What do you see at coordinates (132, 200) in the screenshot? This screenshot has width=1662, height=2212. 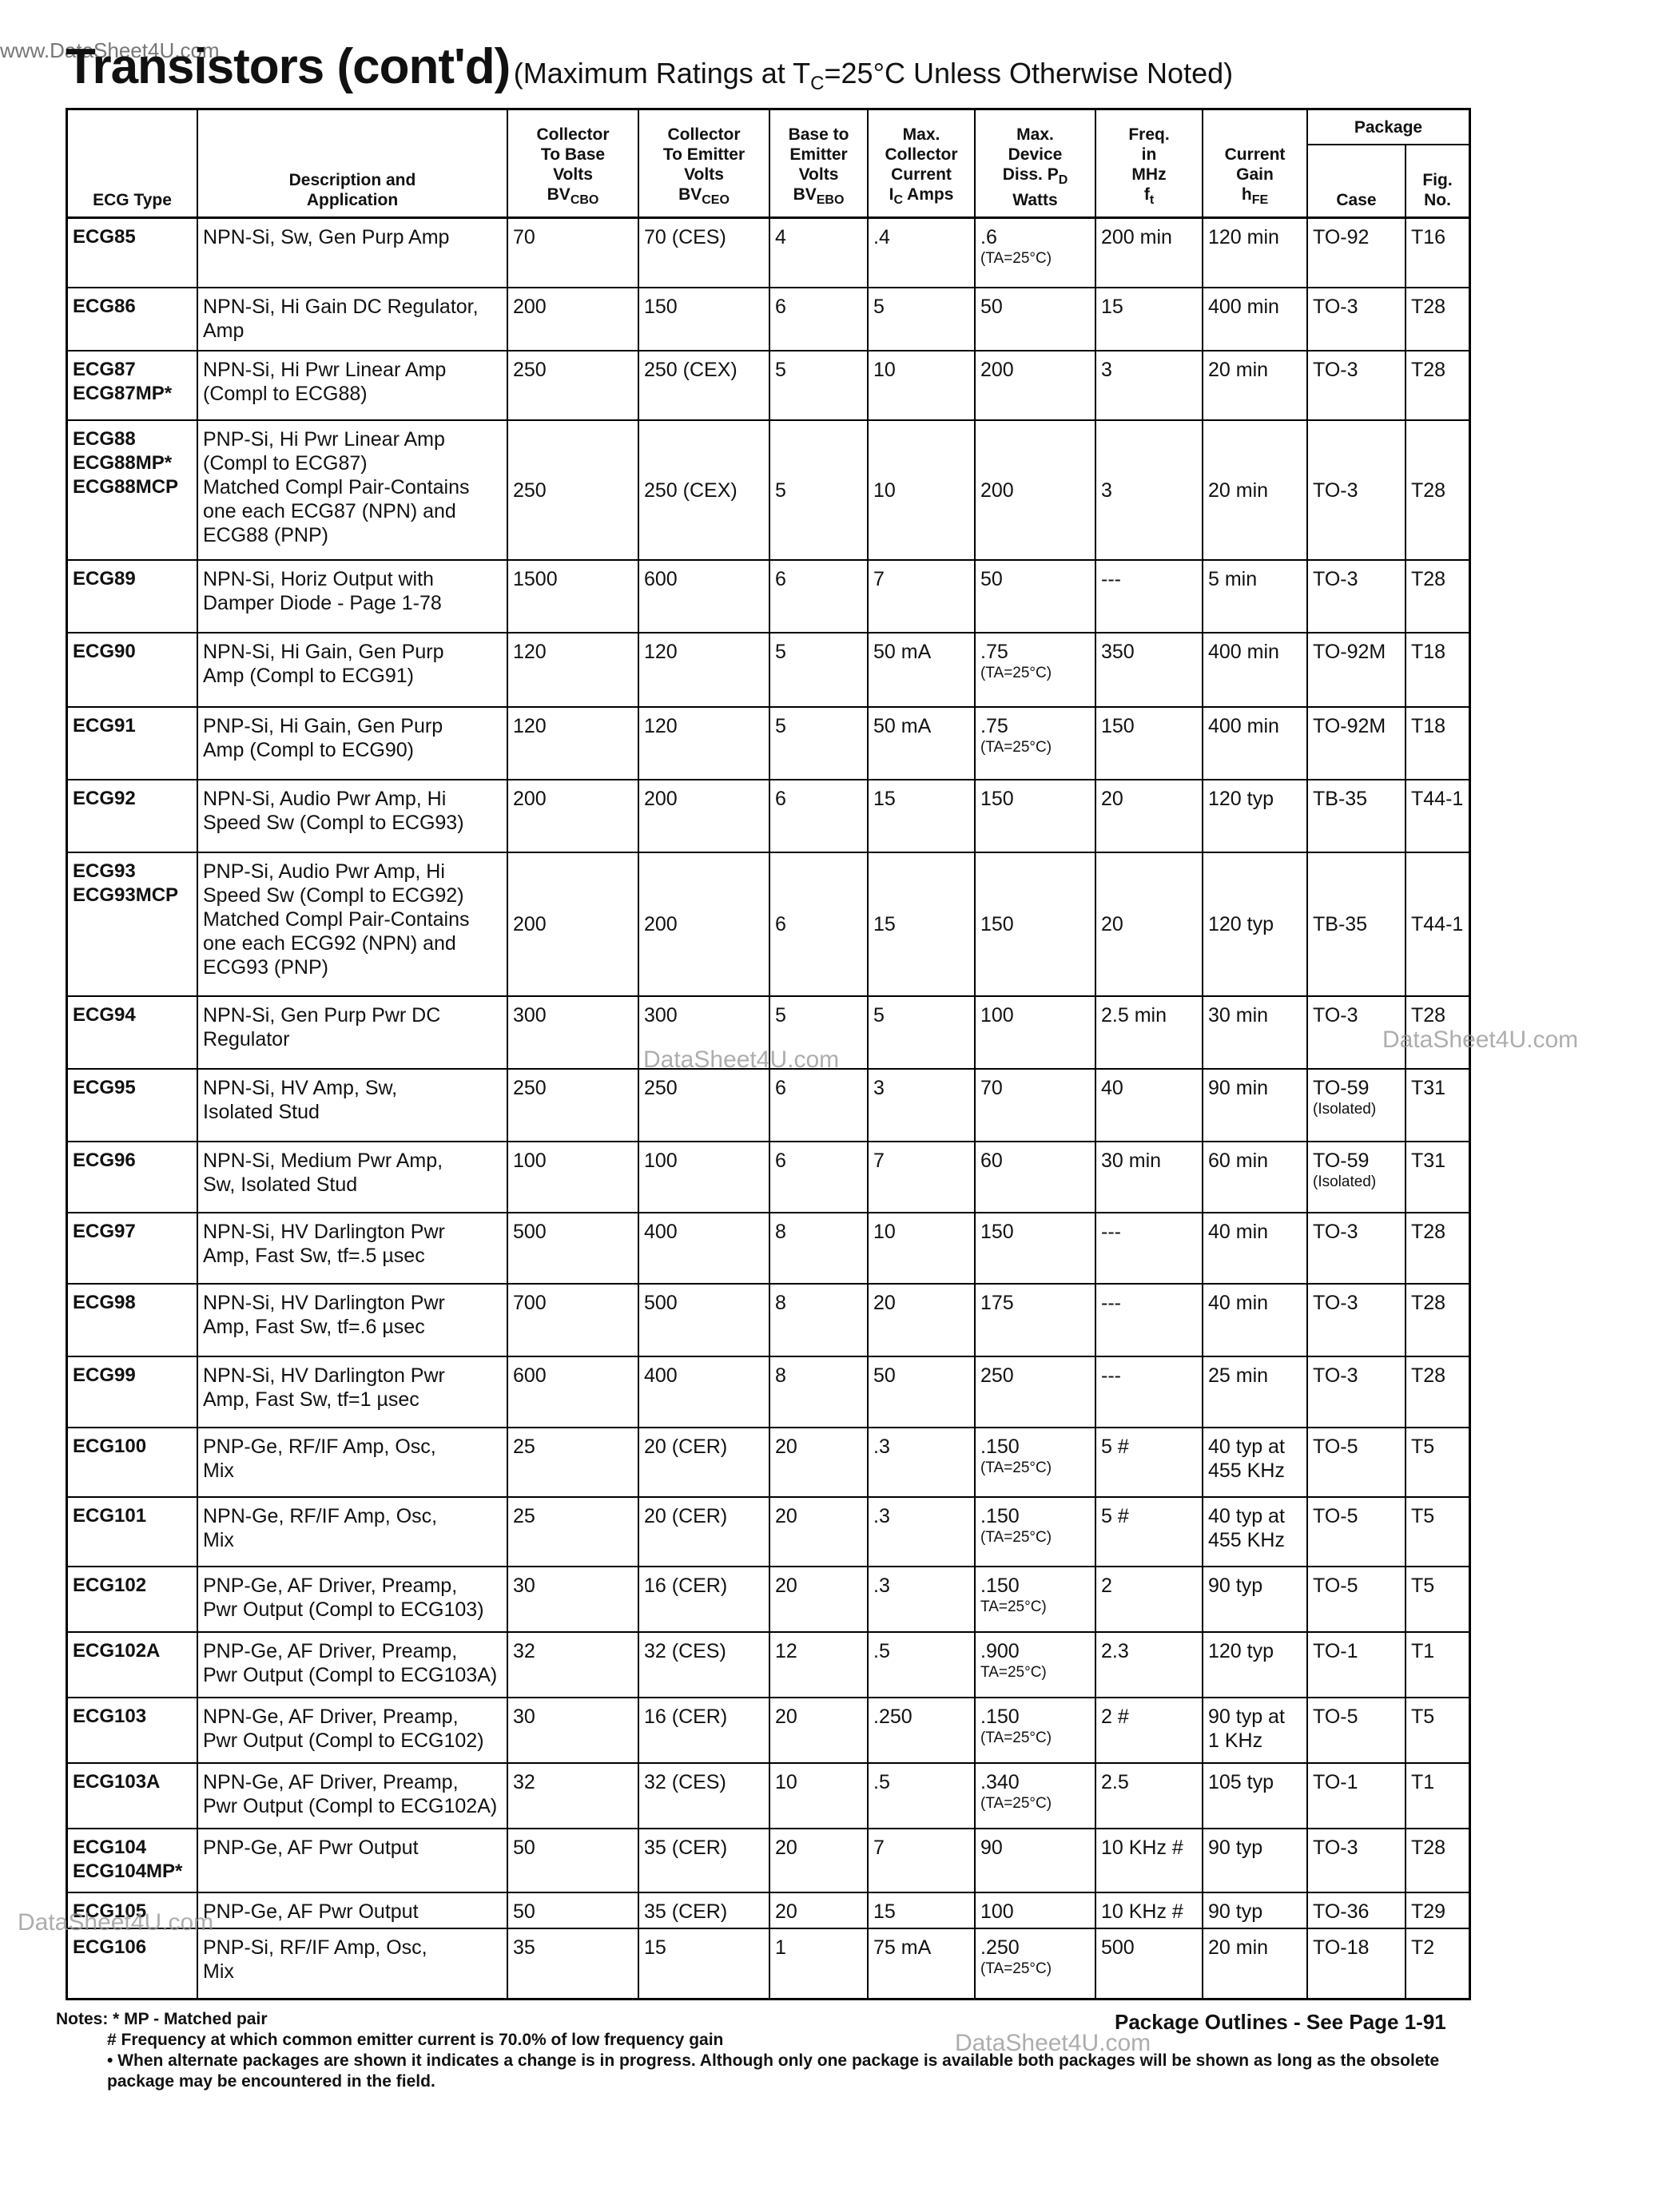 I see `header-line: ECG Type` at bounding box center [132, 200].